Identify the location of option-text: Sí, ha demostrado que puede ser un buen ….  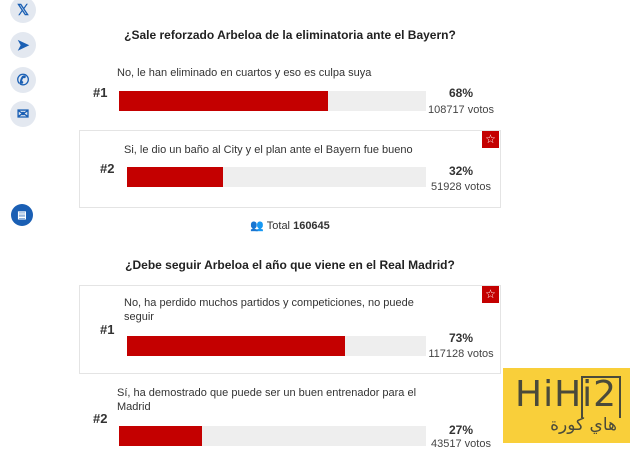
(267, 400).